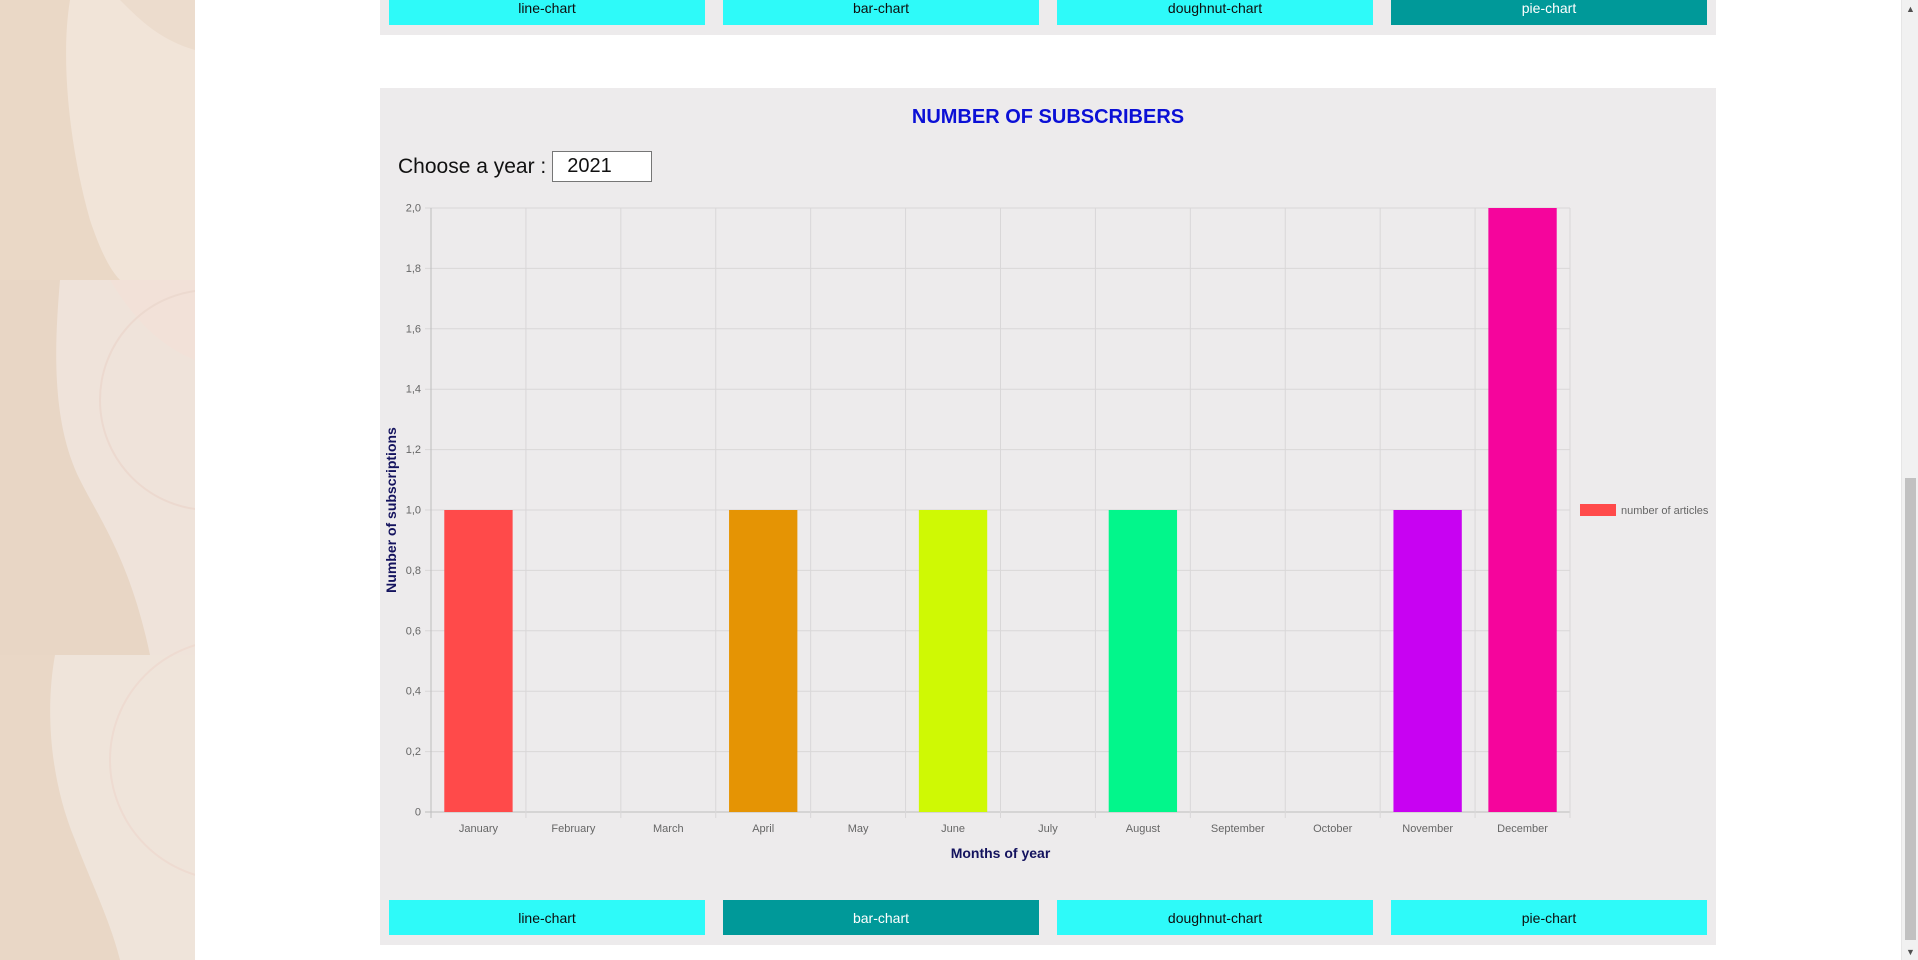 The height and width of the screenshot is (960, 1918). Describe the element at coordinates (413, 390) in the screenshot. I see `y-tick-label: 1,4` at that location.